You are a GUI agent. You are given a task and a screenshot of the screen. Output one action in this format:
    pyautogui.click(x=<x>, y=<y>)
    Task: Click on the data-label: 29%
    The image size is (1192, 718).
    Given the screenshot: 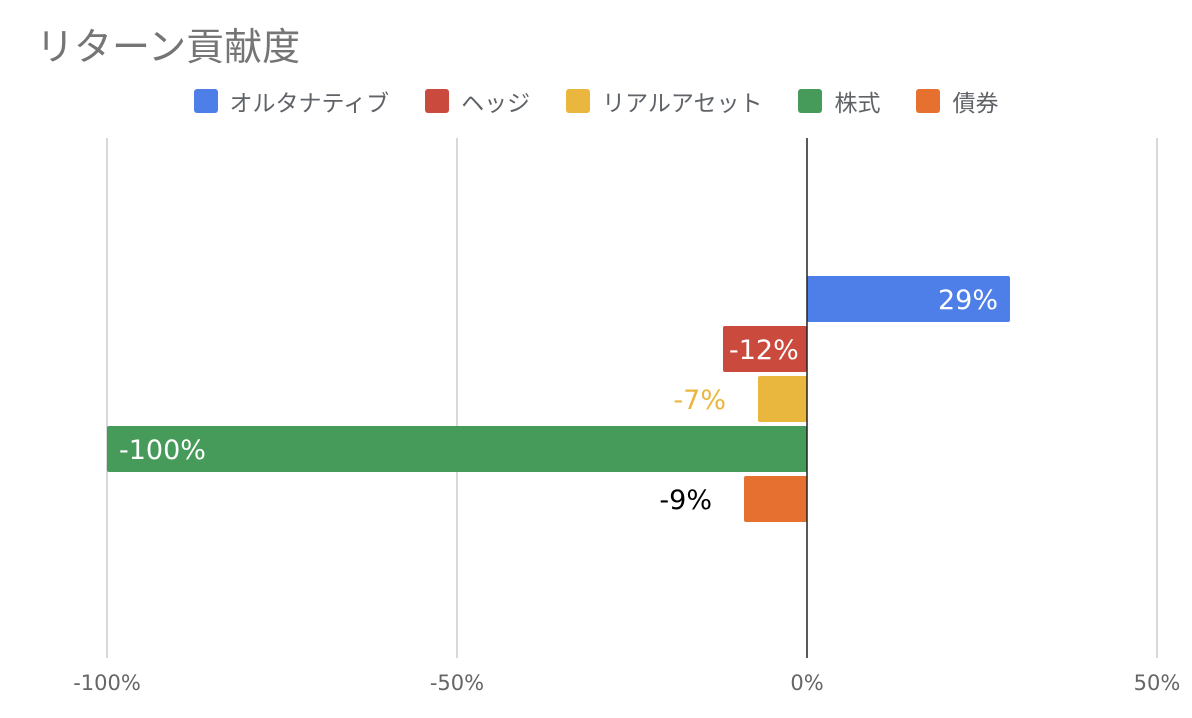 What is the action you would take?
    pyautogui.click(x=968, y=300)
    